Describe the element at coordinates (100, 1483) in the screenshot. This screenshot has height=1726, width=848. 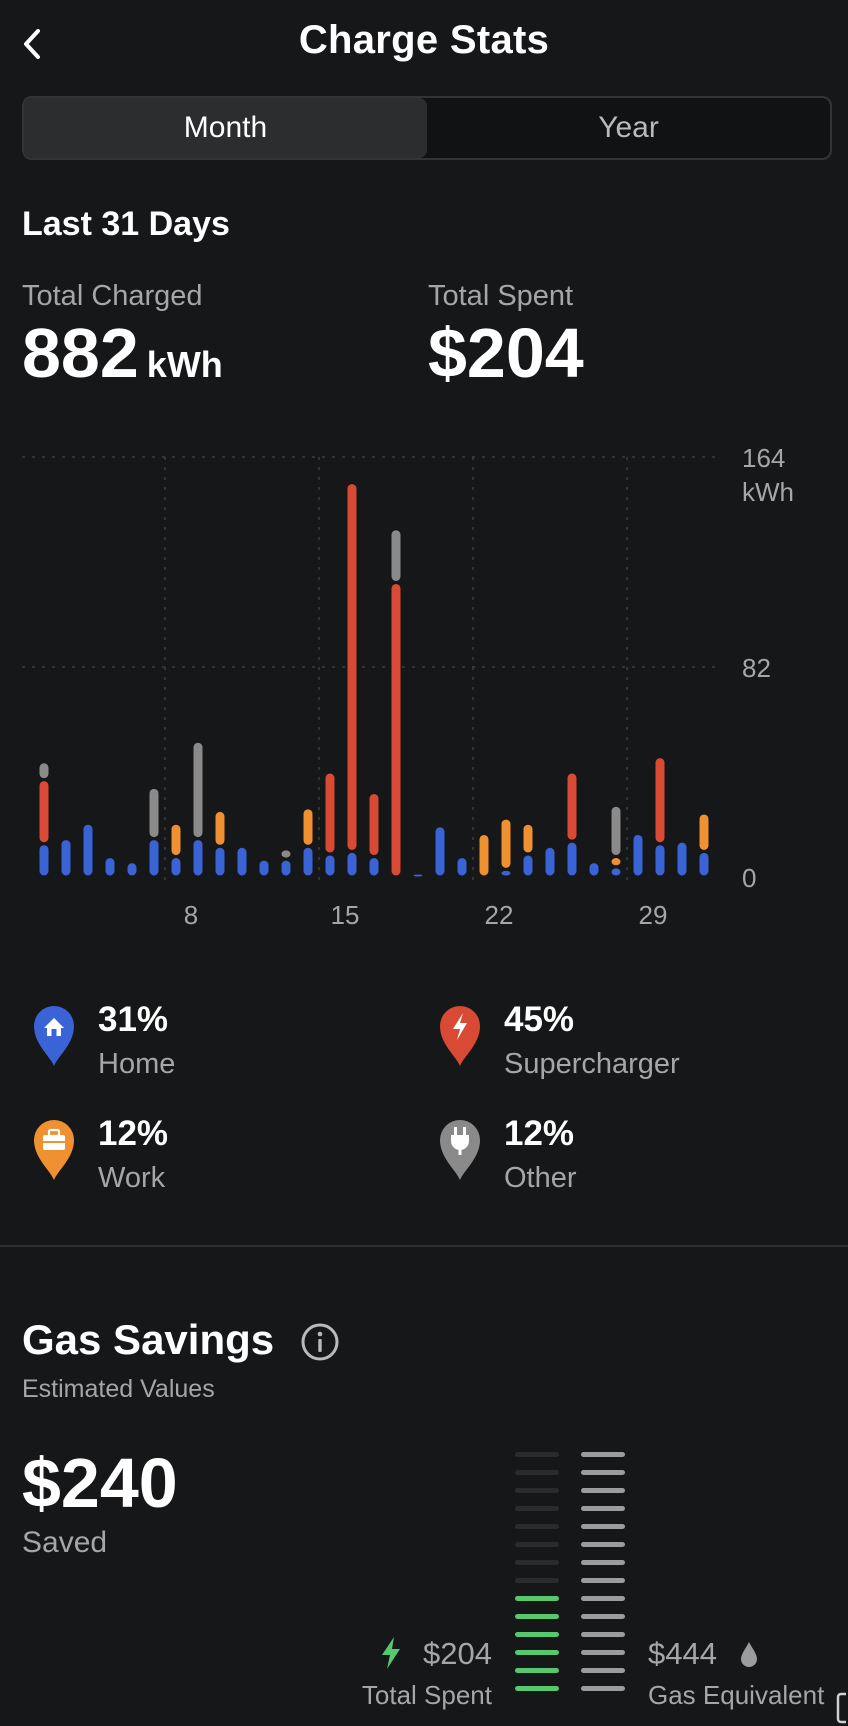
I see `saved-value: $240` at that location.